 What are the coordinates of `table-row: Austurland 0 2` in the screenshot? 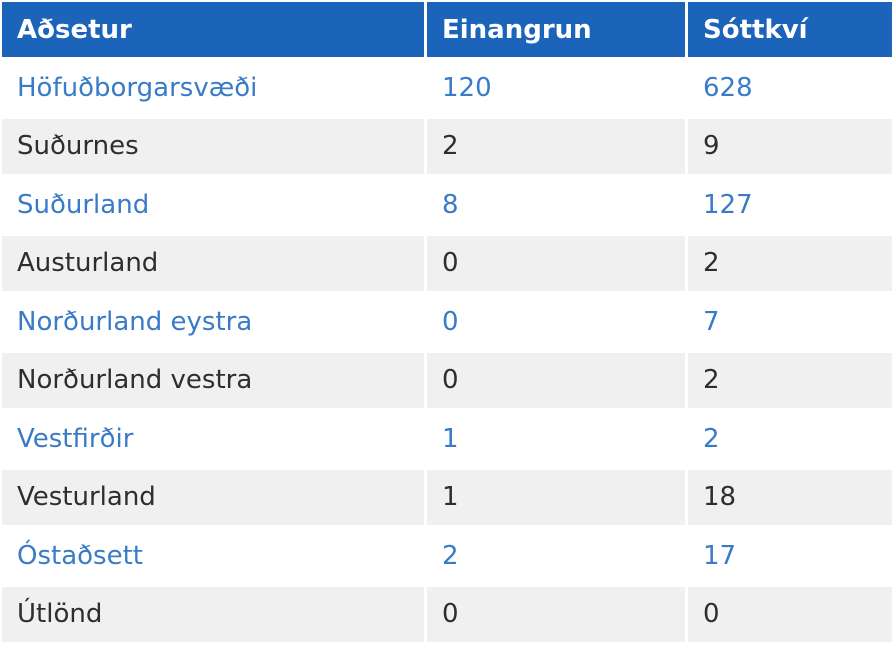 It's located at (447, 263).